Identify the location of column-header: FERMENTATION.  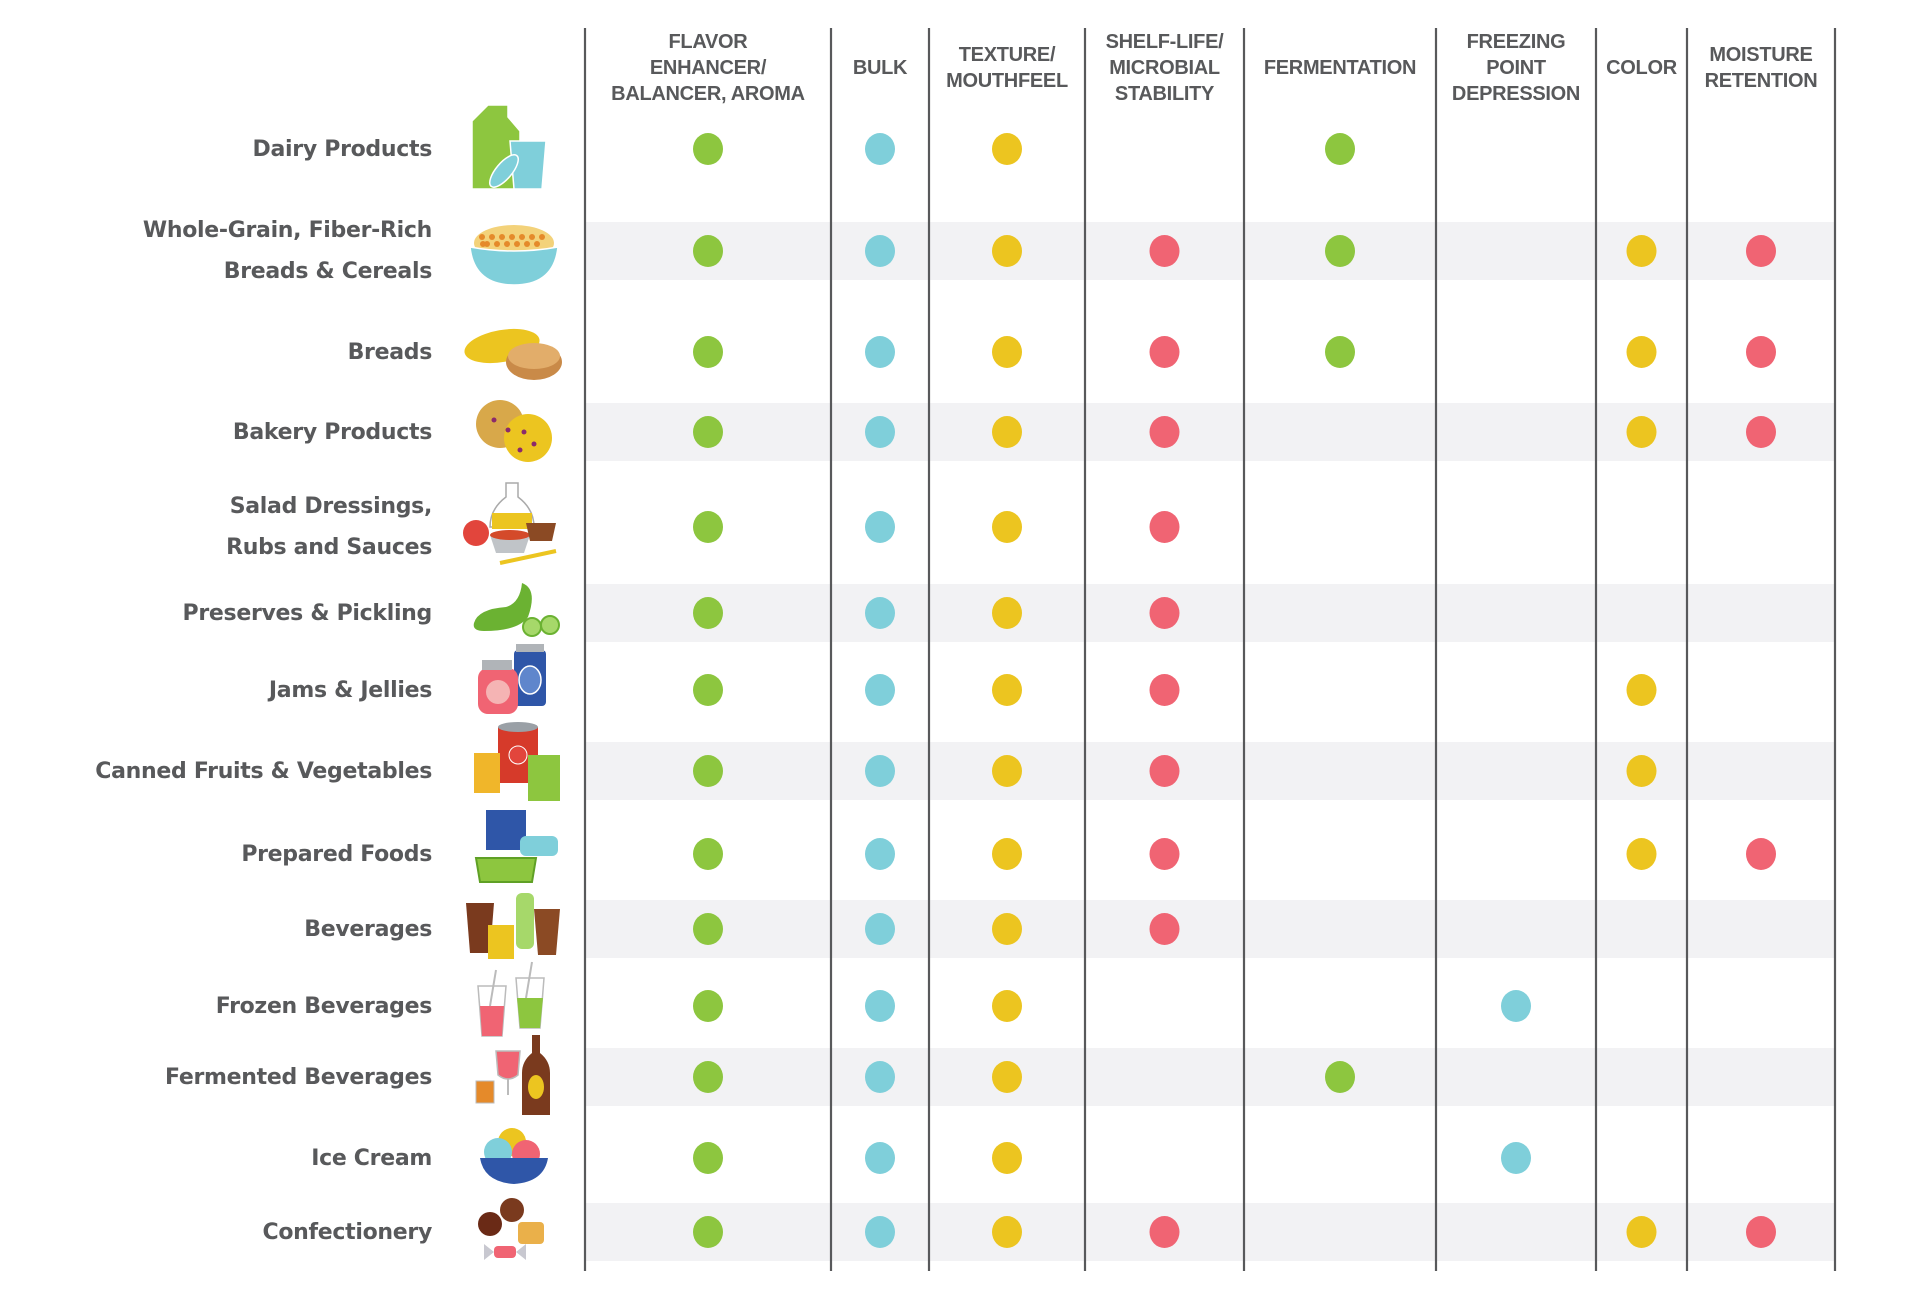
(1340, 68).